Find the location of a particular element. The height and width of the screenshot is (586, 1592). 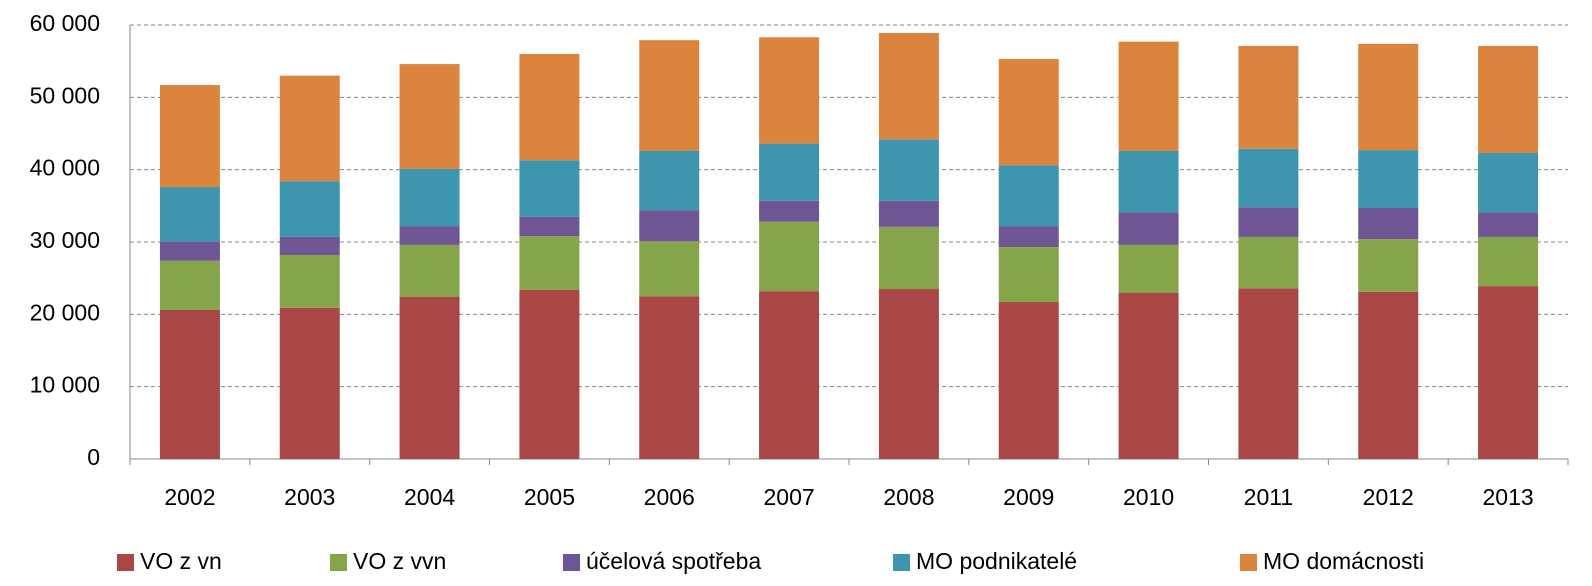

legend-label: účelová spotřeba is located at coordinates (673, 561).